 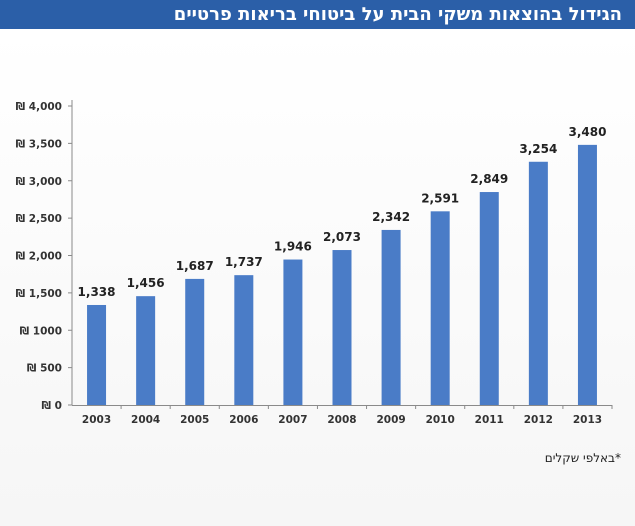 I want to click on y-tick-label: ₪ 2,000, so click(x=39, y=257).